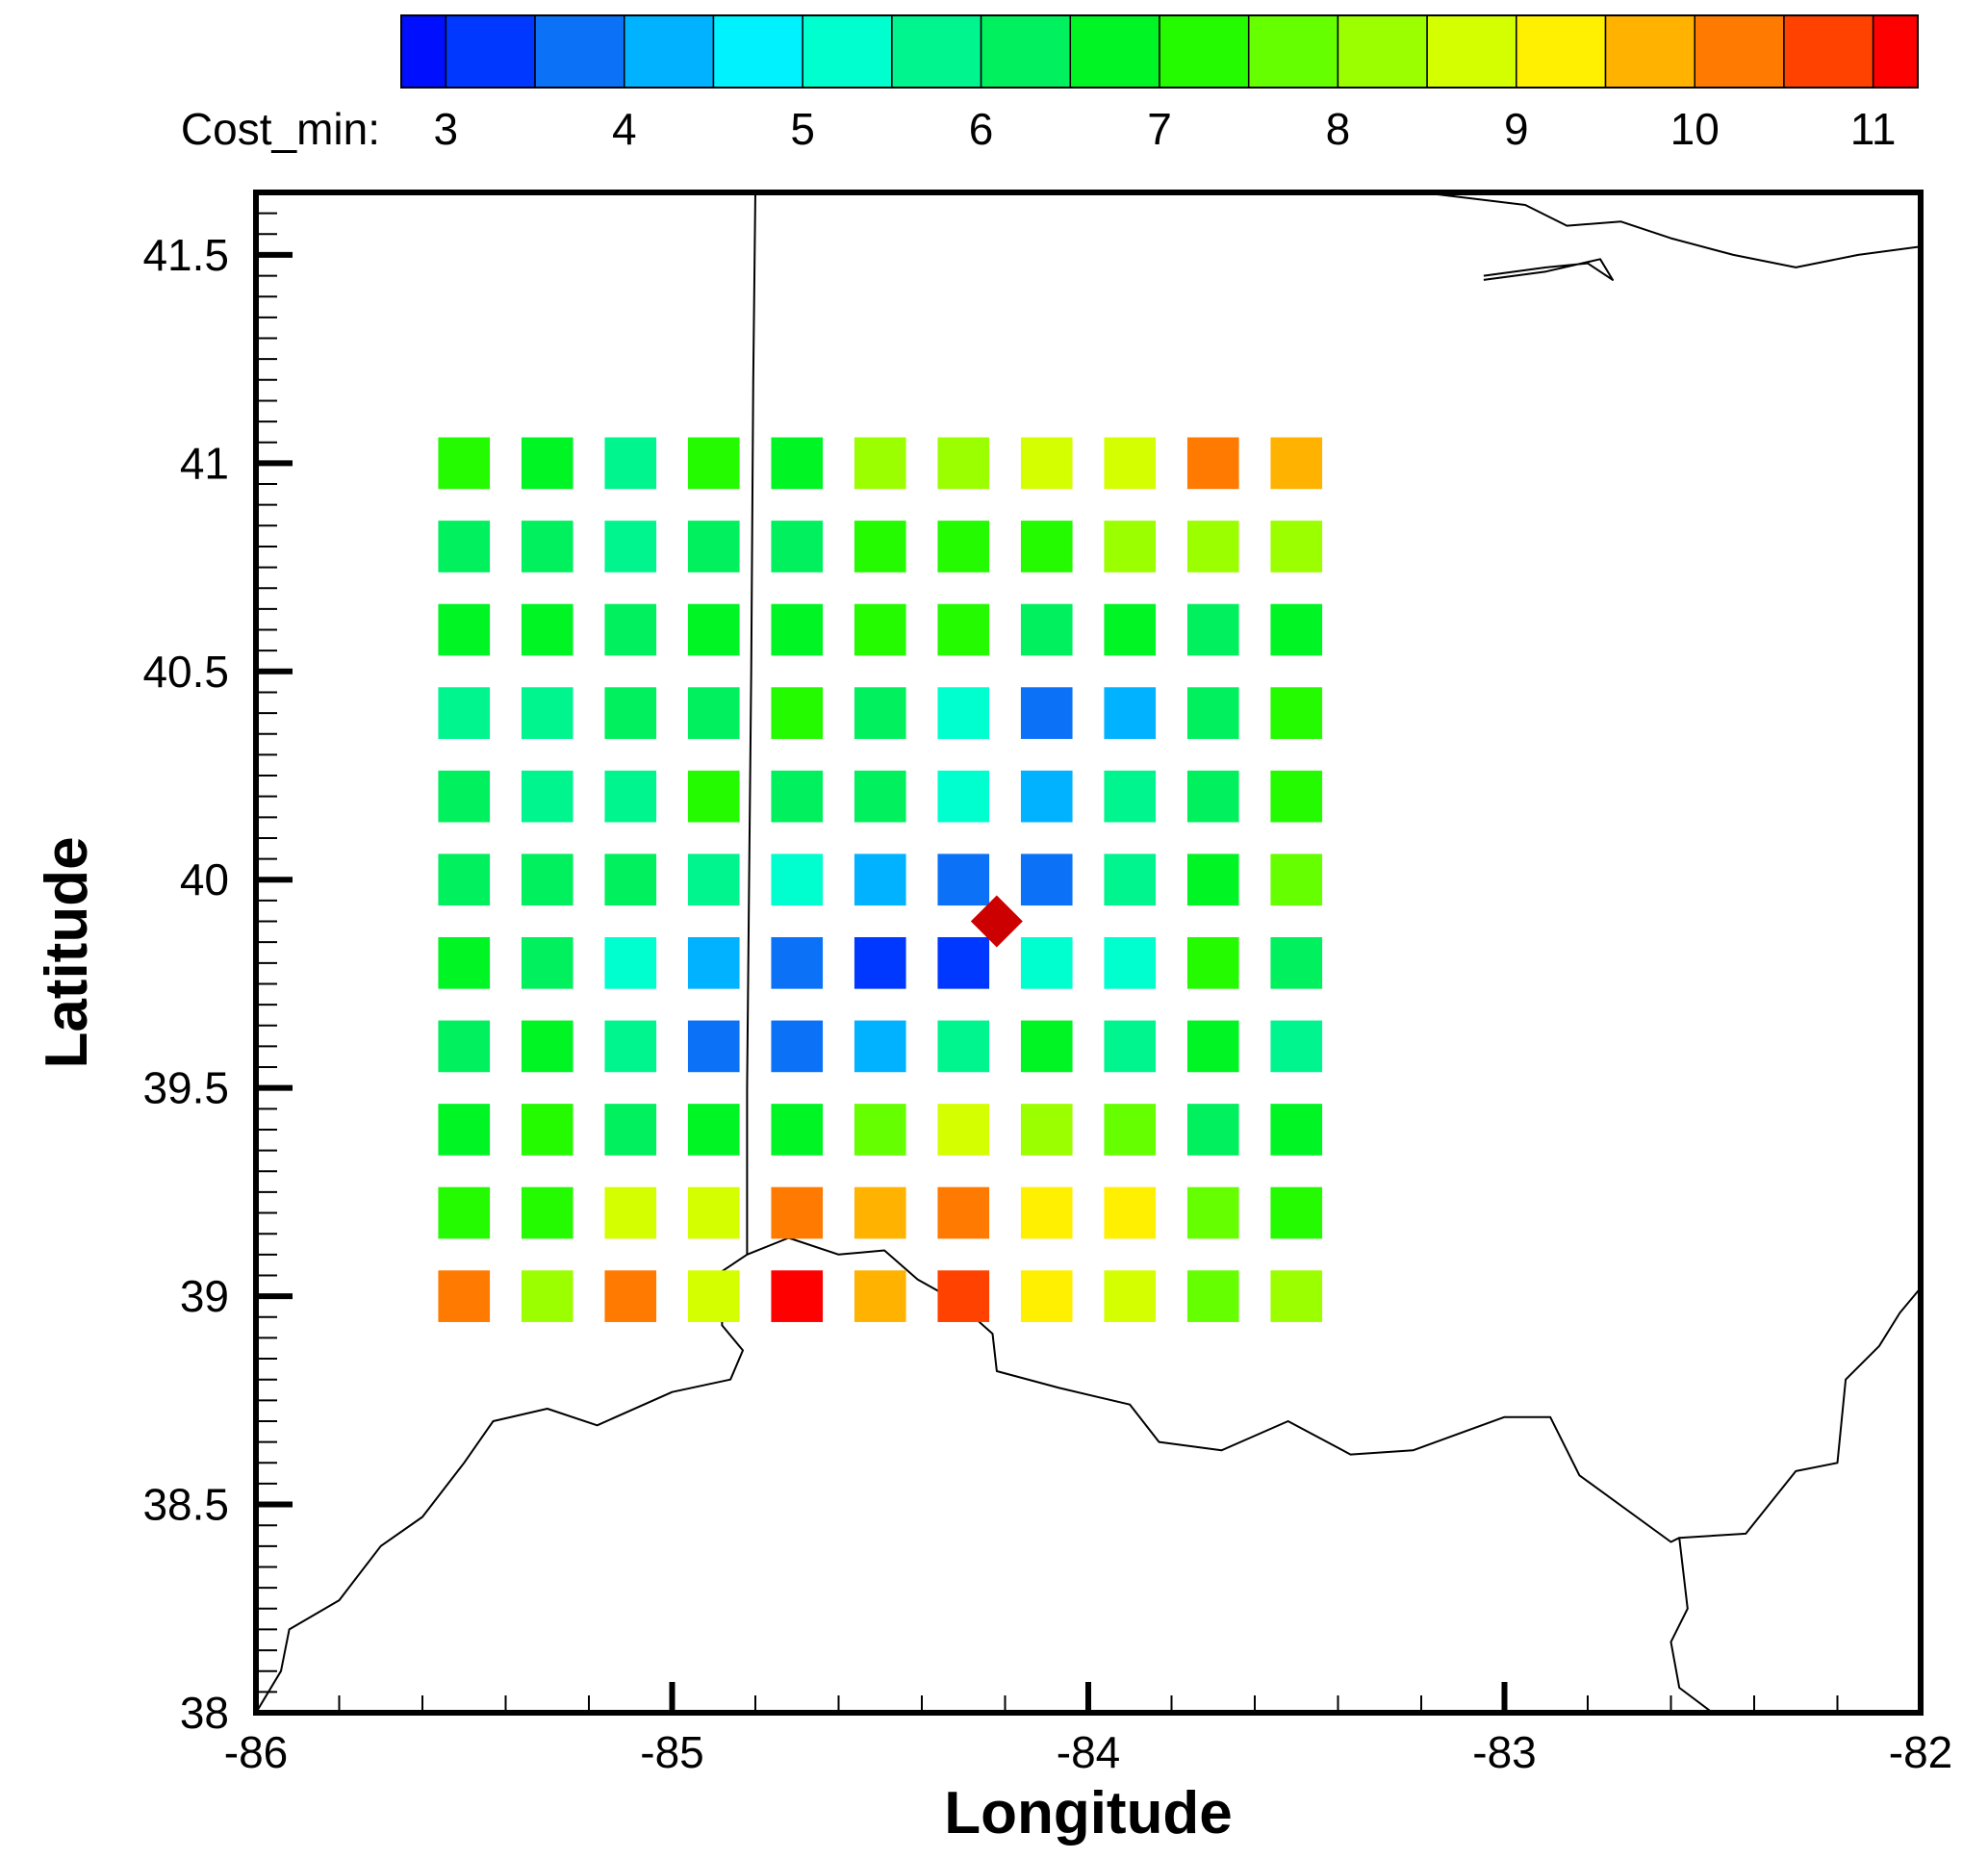  I want to click on colorbar-tick-label: 11, so click(1874, 129).